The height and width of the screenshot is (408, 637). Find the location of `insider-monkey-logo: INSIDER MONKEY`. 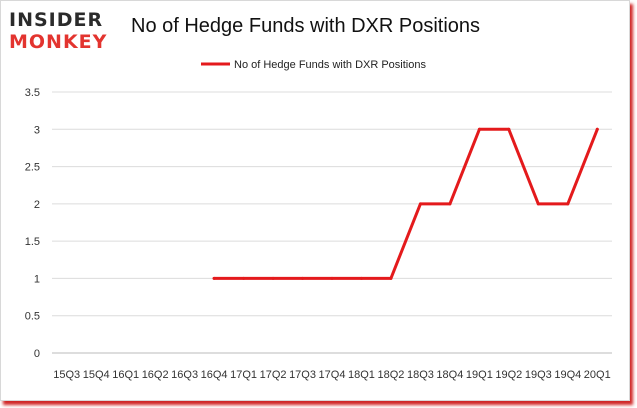

insider-monkey-logo: INSIDER MONKEY is located at coordinates (65, 32).